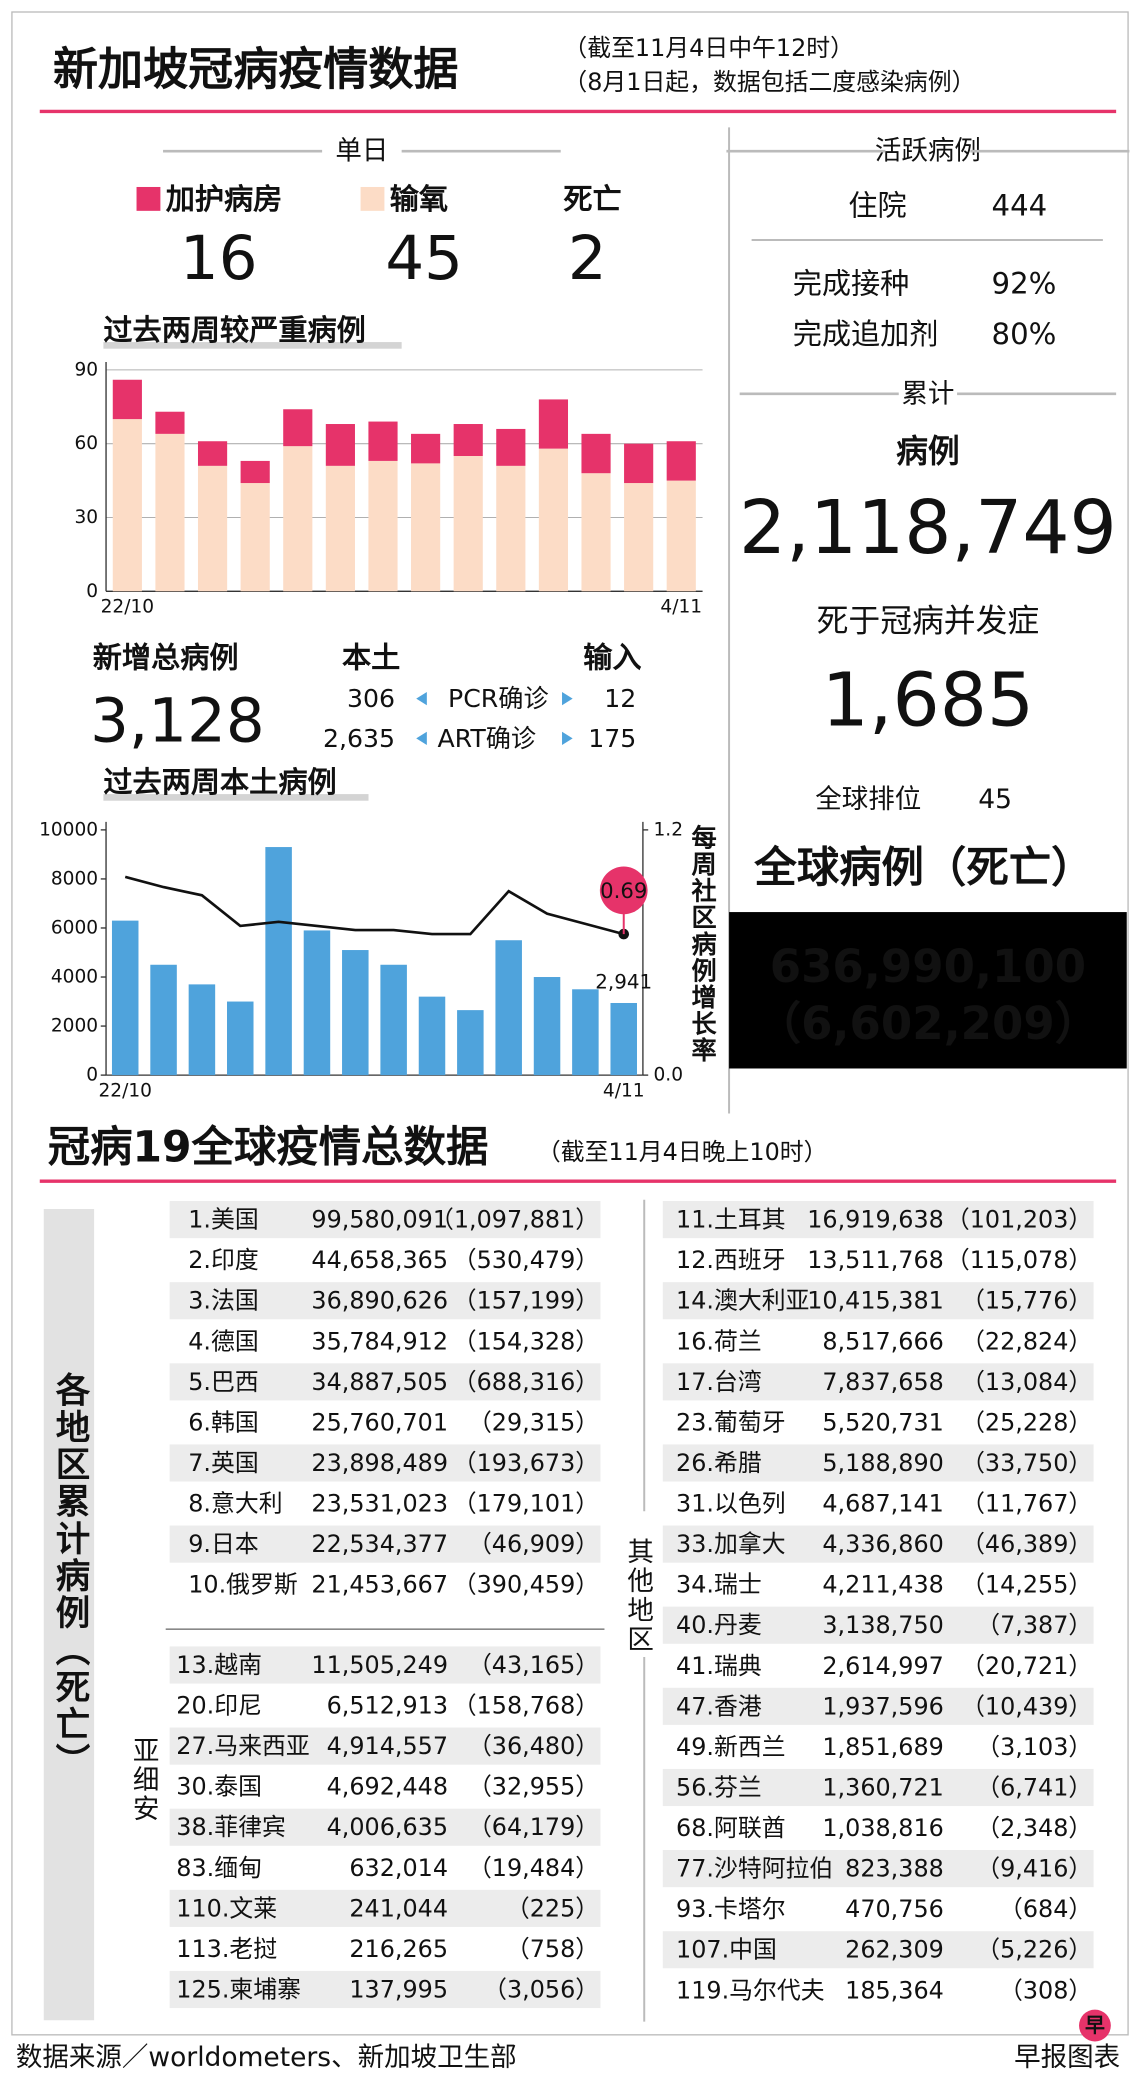 This screenshot has width=1140, height=2076. I want to click on global-label: 全球病例（死亡）, so click(923, 868).